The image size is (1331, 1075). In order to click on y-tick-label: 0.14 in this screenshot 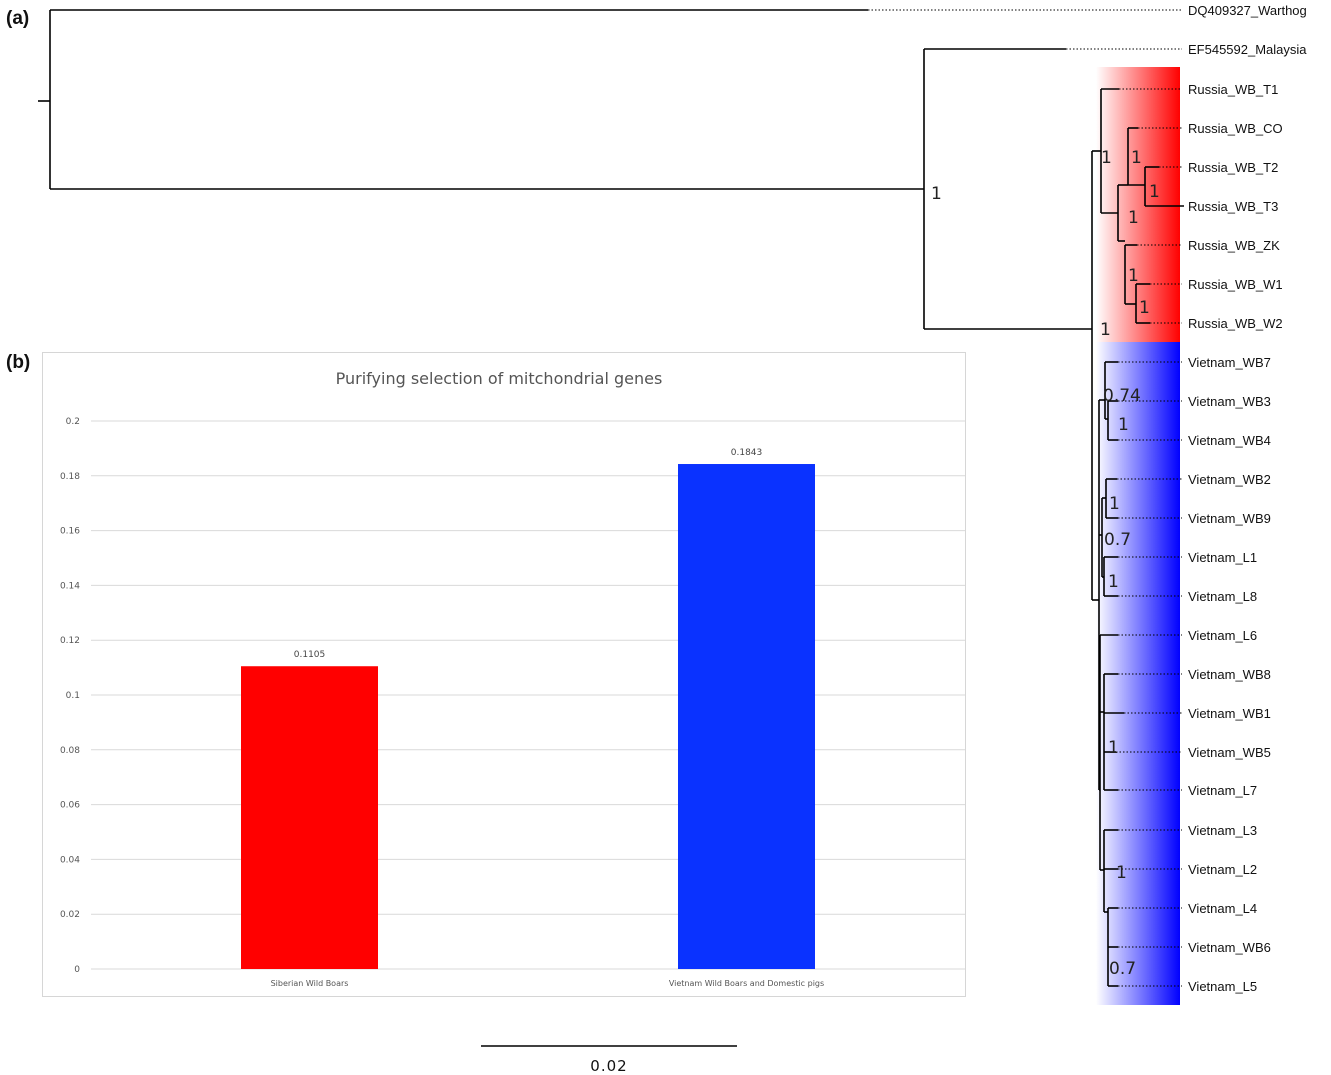, I will do `click(70, 586)`.